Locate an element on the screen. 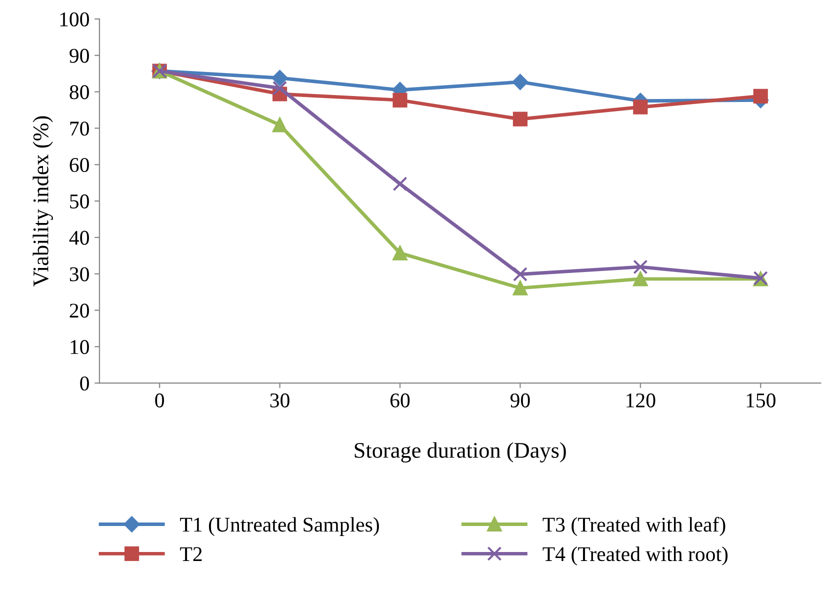 The height and width of the screenshot is (593, 829). x-tick-label: 30 is located at coordinates (280, 400).